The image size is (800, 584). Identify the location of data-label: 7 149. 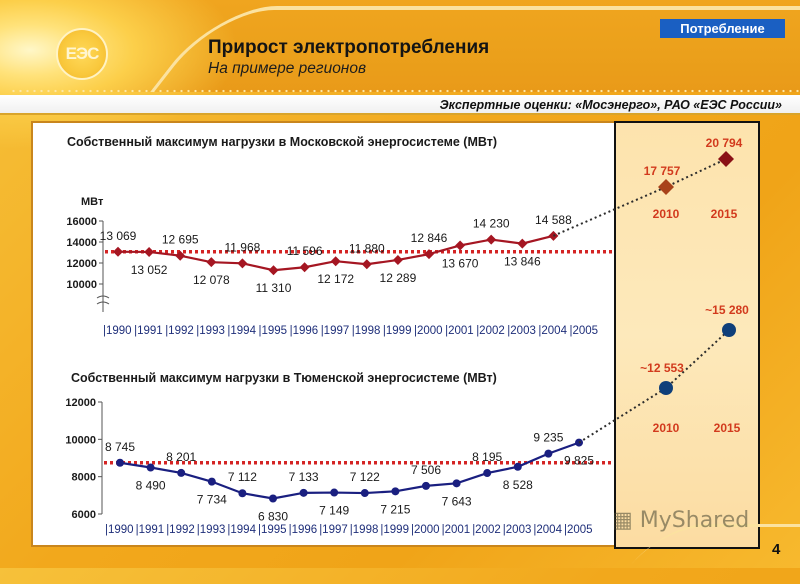
(334, 511).